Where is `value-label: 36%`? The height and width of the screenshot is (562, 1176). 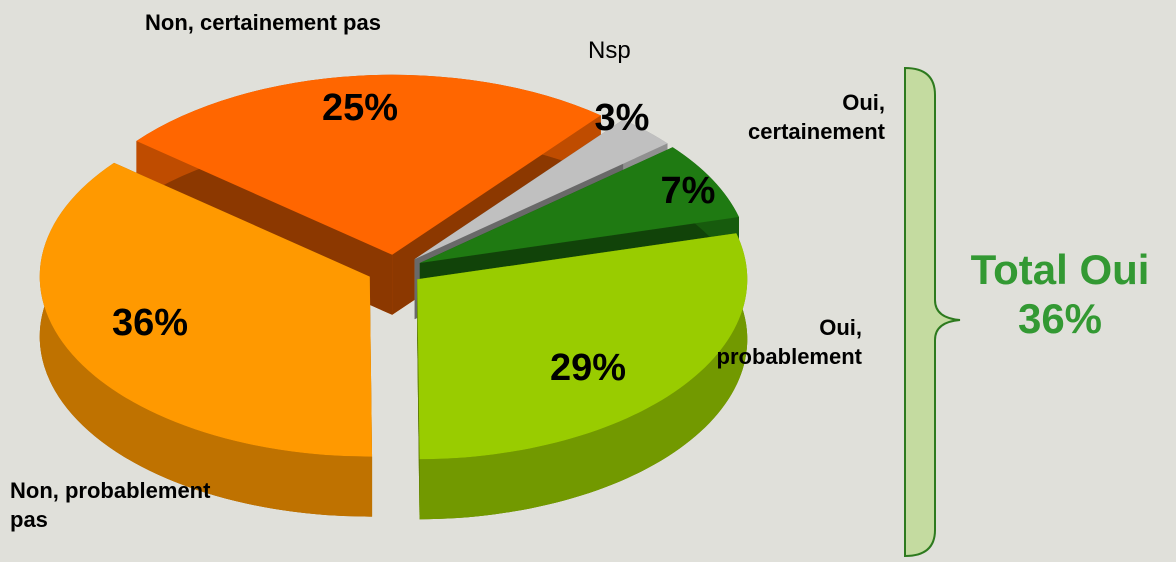 value-label: 36% is located at coordinates (150, 323).